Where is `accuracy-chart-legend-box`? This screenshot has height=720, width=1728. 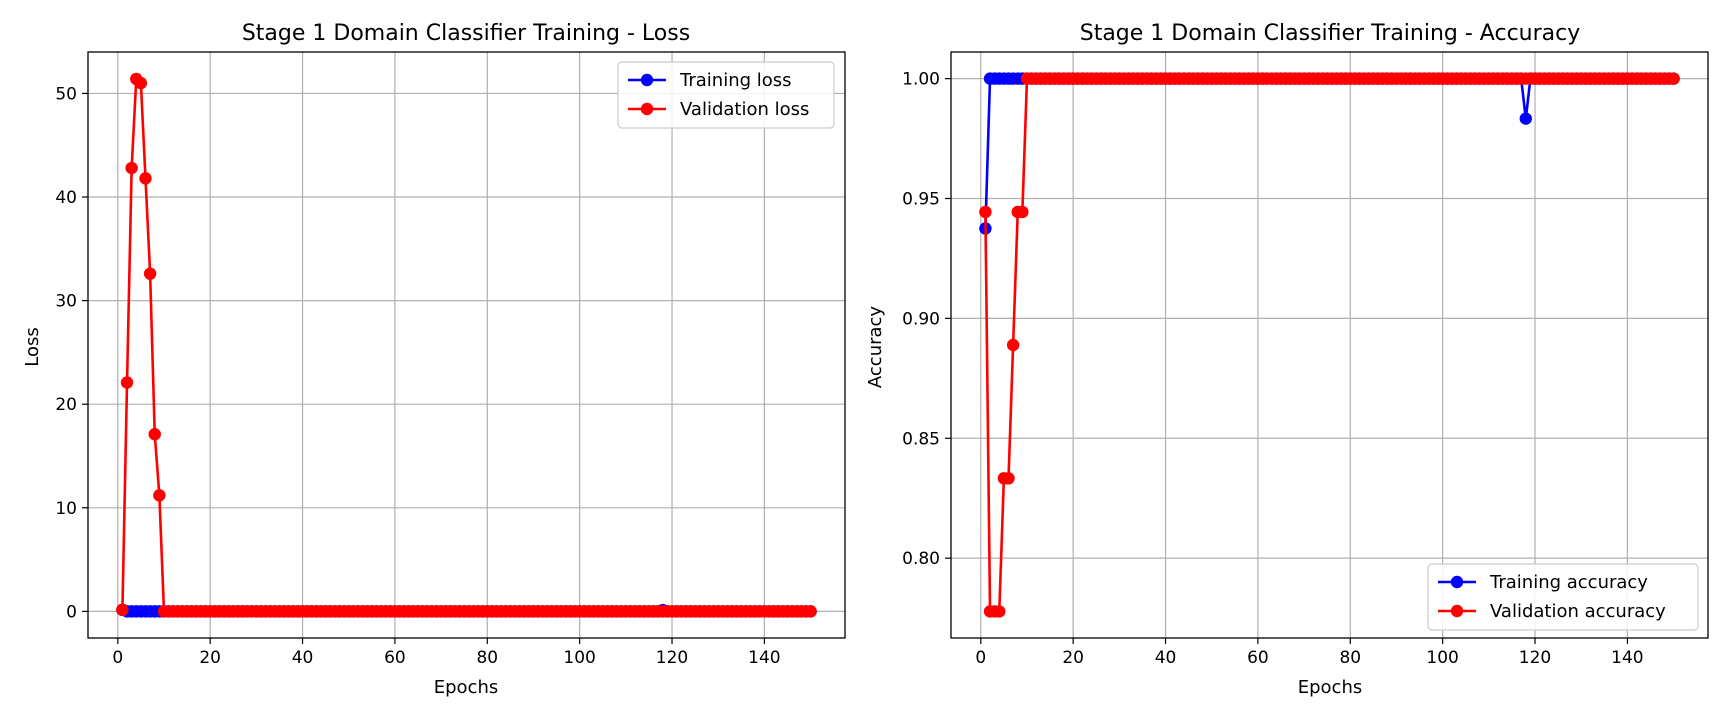 accuracy-chart-legend-box is located at coordinates (1563, 597).